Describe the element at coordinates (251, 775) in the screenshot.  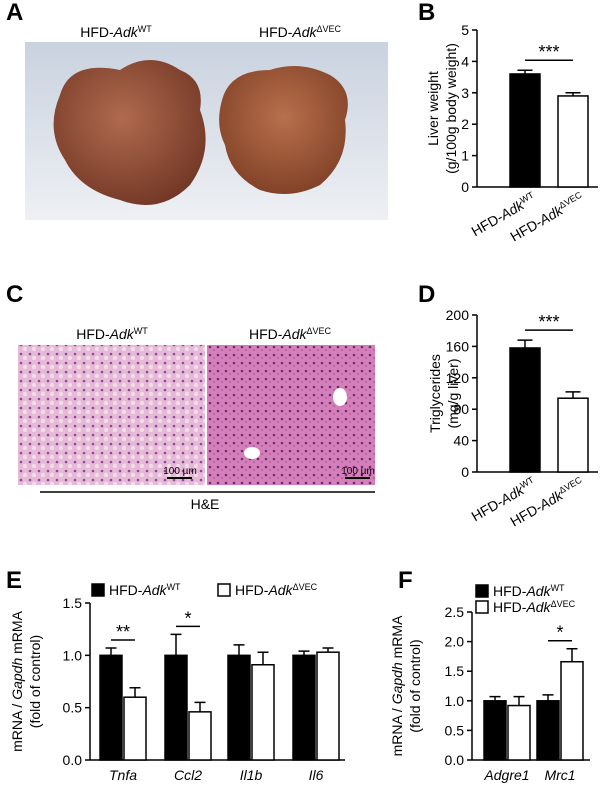
I see `x-tick-label: Il1b` at that location.